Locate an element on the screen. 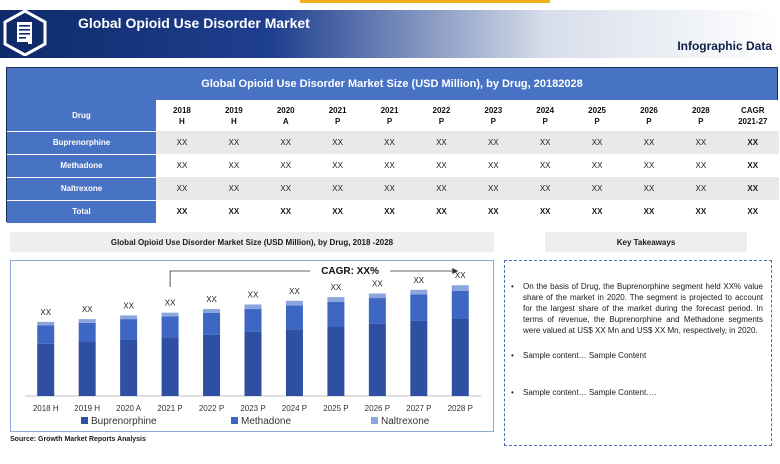 This screenshot has width=780, height=464. column-header-drug: Drug is located at coordinates (81, 115).